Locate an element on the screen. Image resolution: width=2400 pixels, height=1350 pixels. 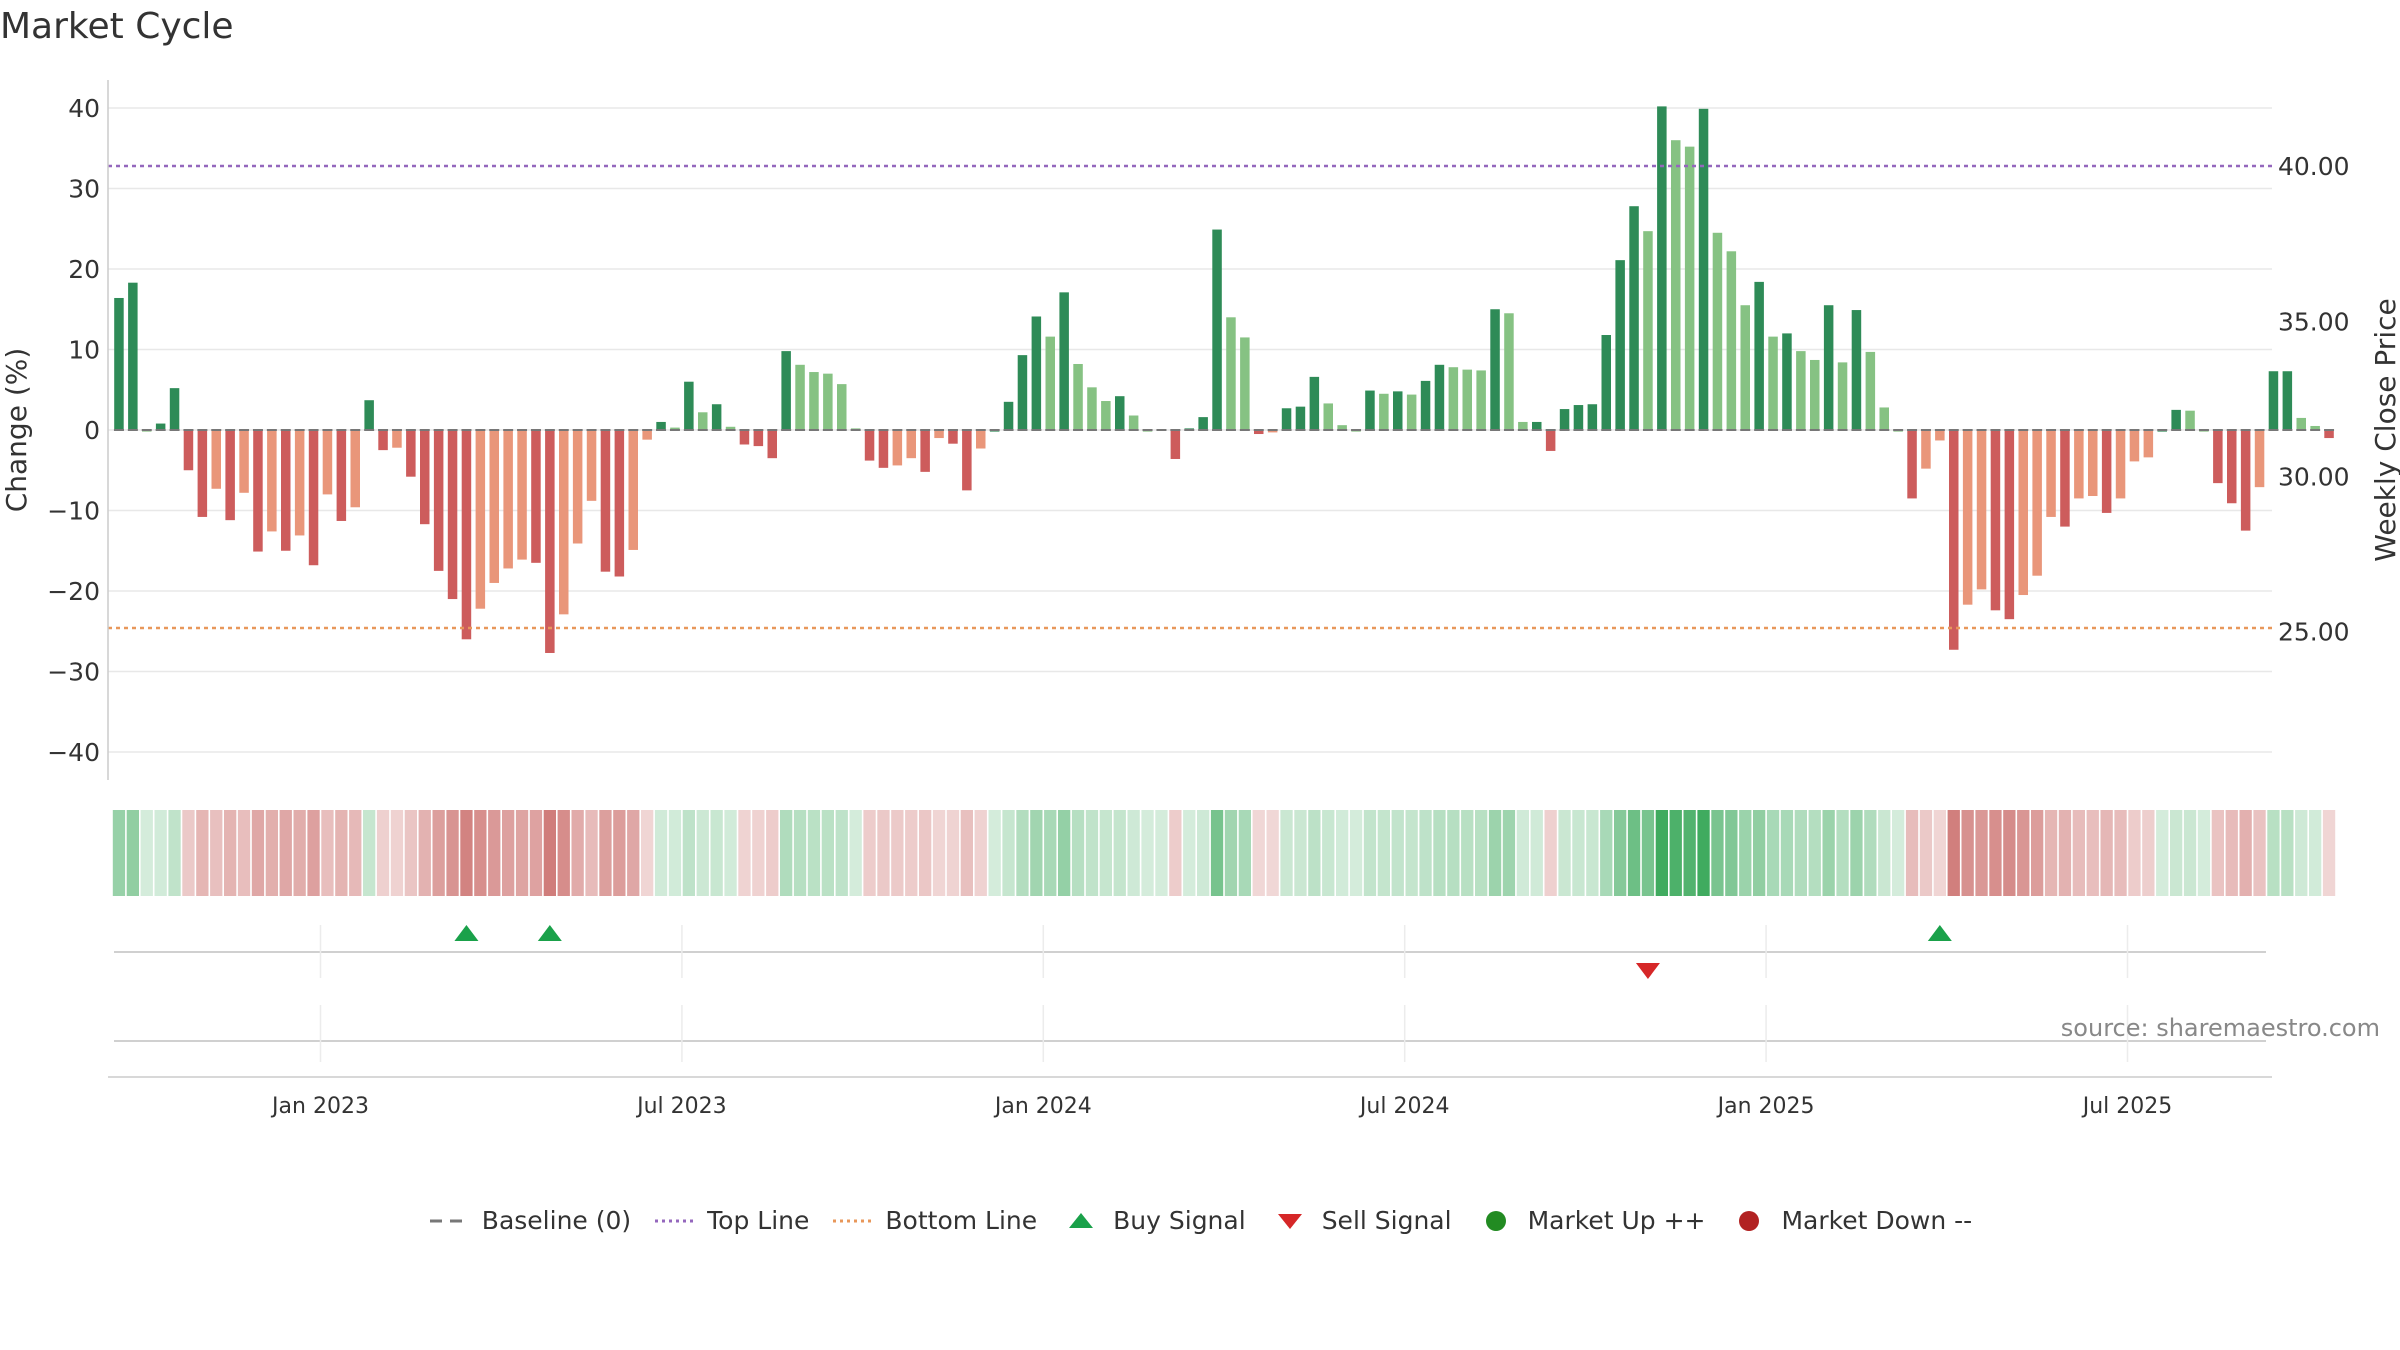
y2-tick-label: 25.00 is located at coordinates (2314, 631).